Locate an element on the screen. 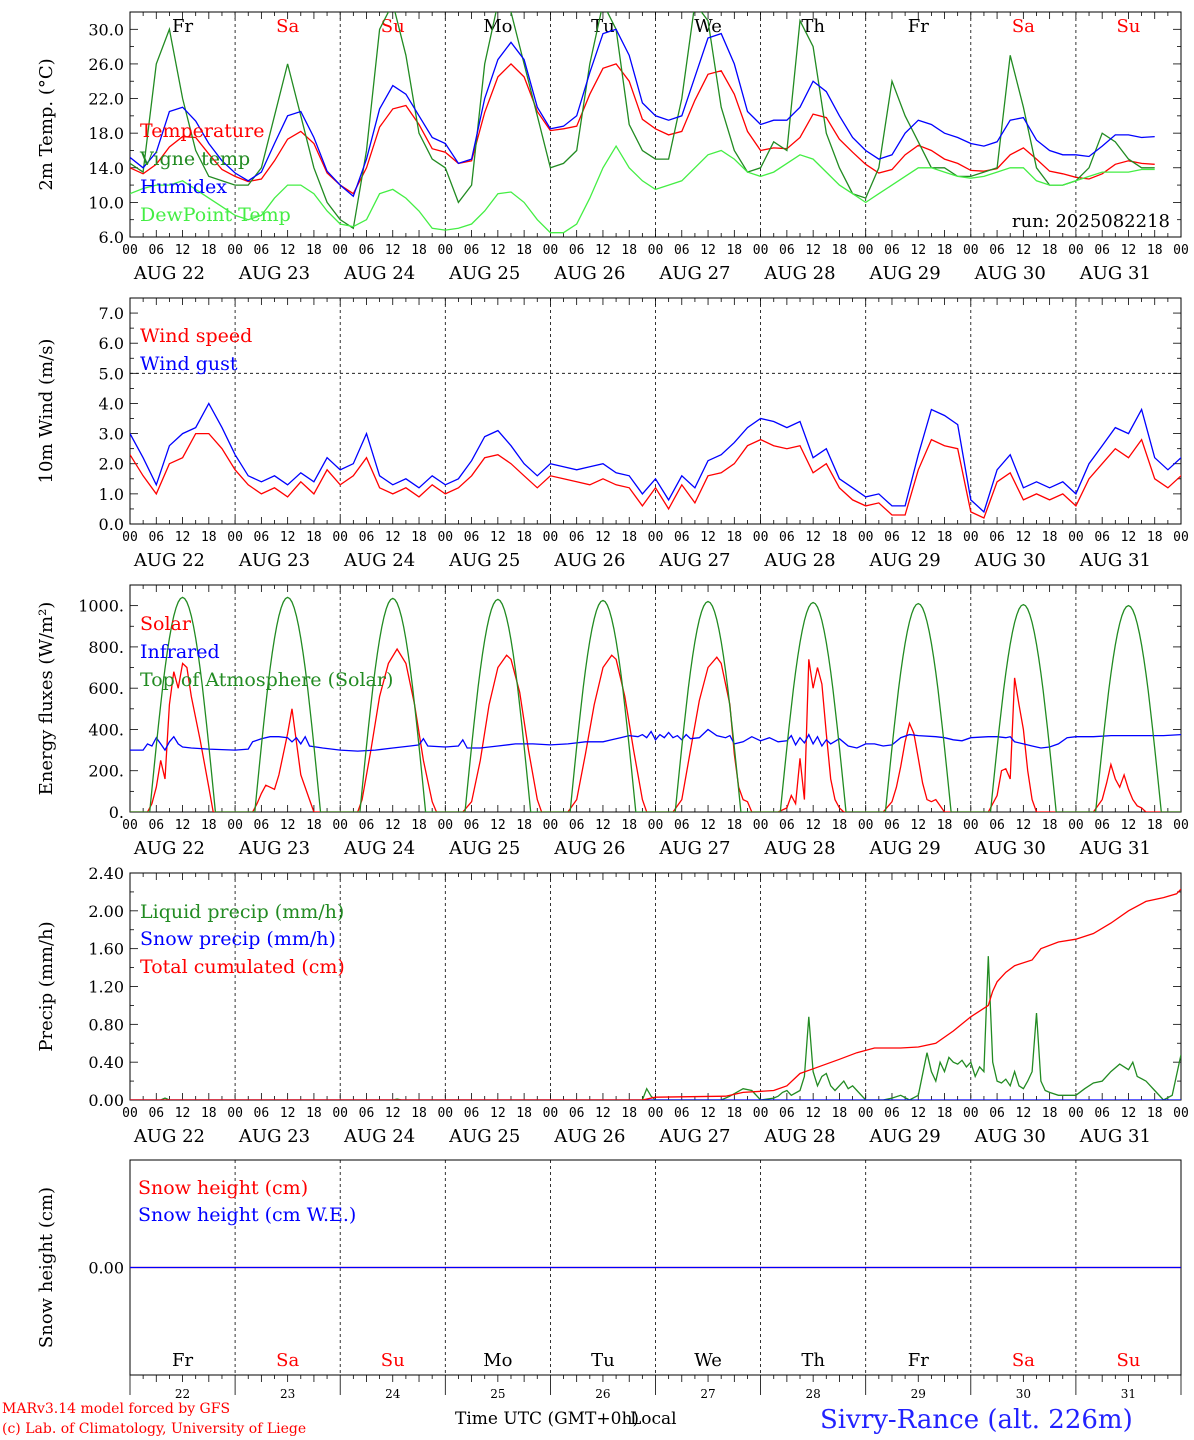 Image resolution: width=1194 pixels, height=1440 pixels. y-tick-label: 2.0 is located at coordinates (111, 464).